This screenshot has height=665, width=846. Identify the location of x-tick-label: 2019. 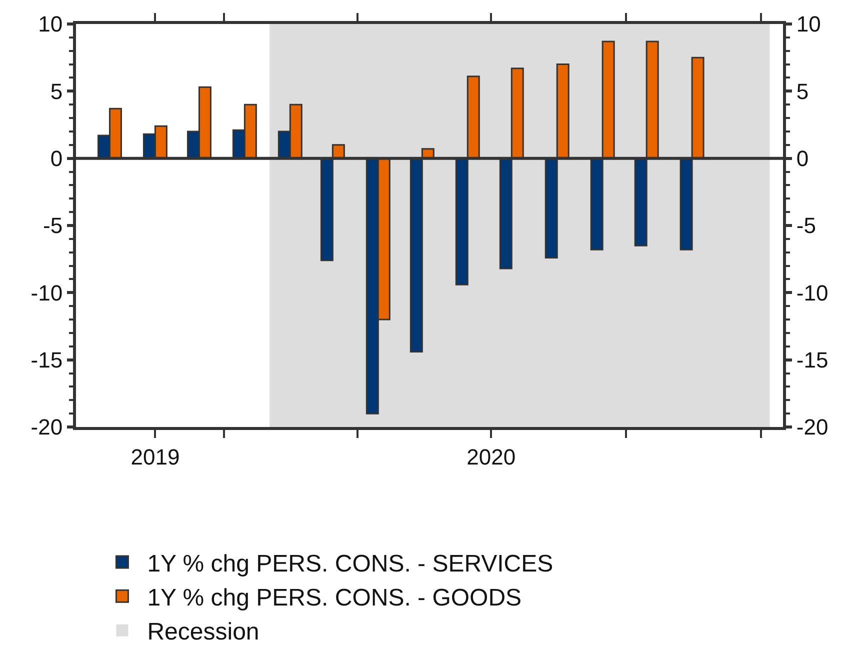
(155, 457).